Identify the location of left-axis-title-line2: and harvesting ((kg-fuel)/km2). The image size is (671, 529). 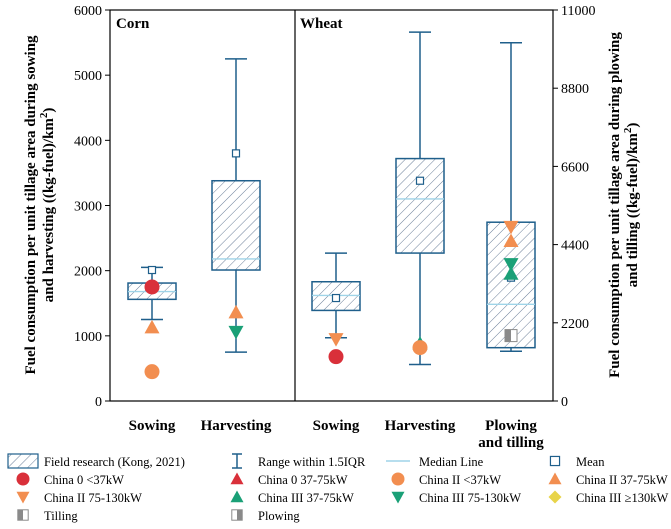
(47, 205).